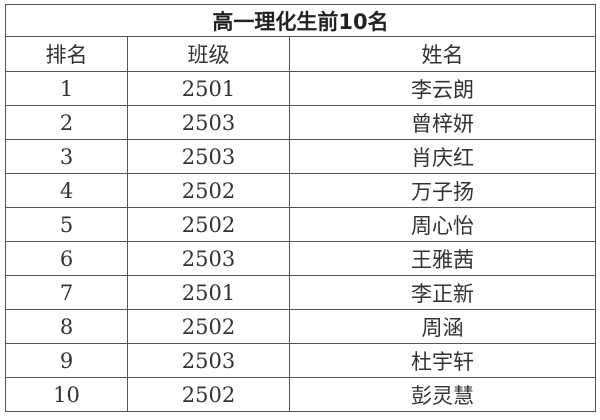 The width and height of the screenshot is (600, 420). Describe the element at coordinates (66, 258) in the screenshot. I see `rank-cell: 6` at that location.